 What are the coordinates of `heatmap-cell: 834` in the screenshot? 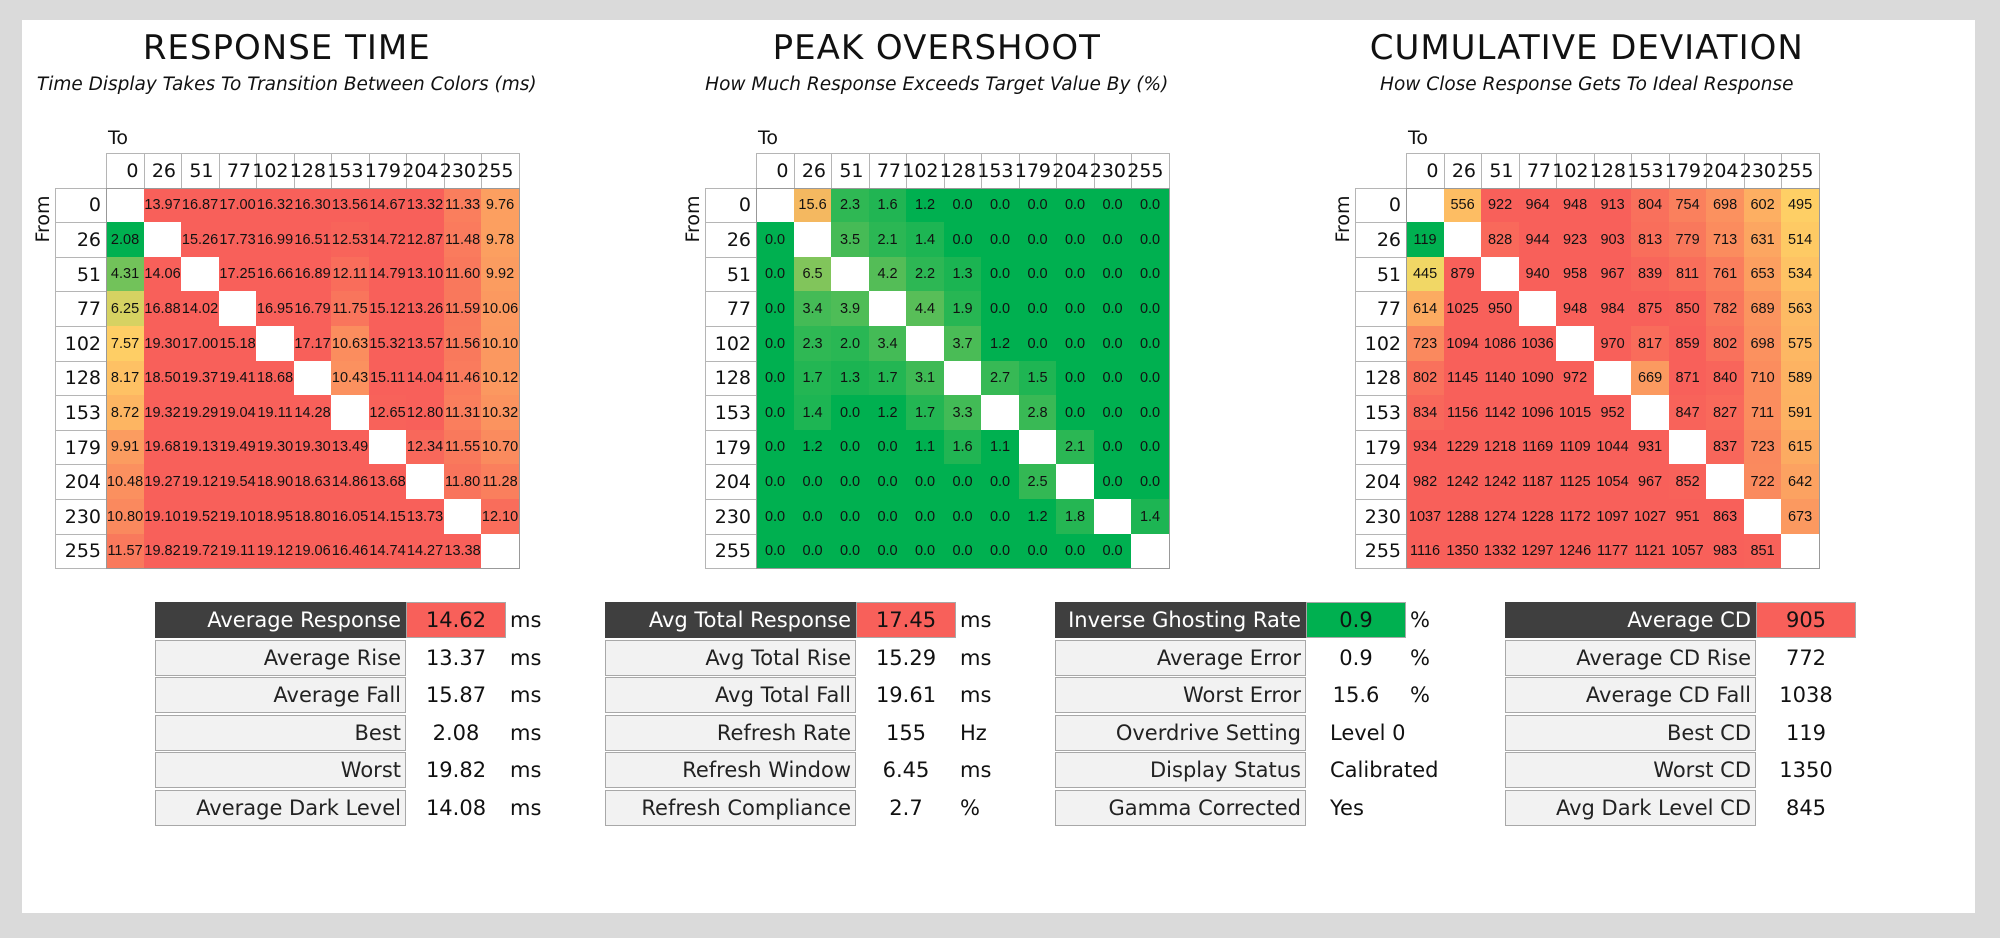 It's located at (1425, 413).